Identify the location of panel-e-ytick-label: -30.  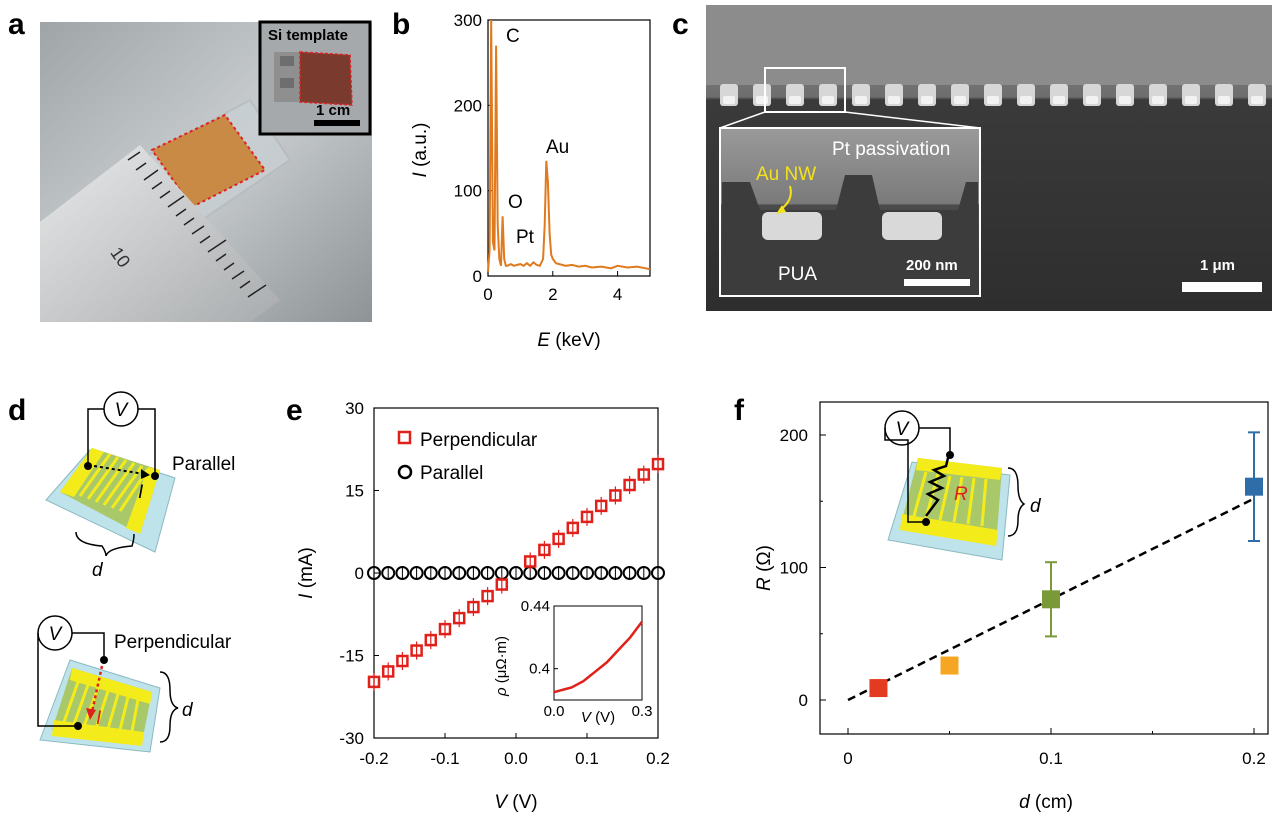
(351, 738).